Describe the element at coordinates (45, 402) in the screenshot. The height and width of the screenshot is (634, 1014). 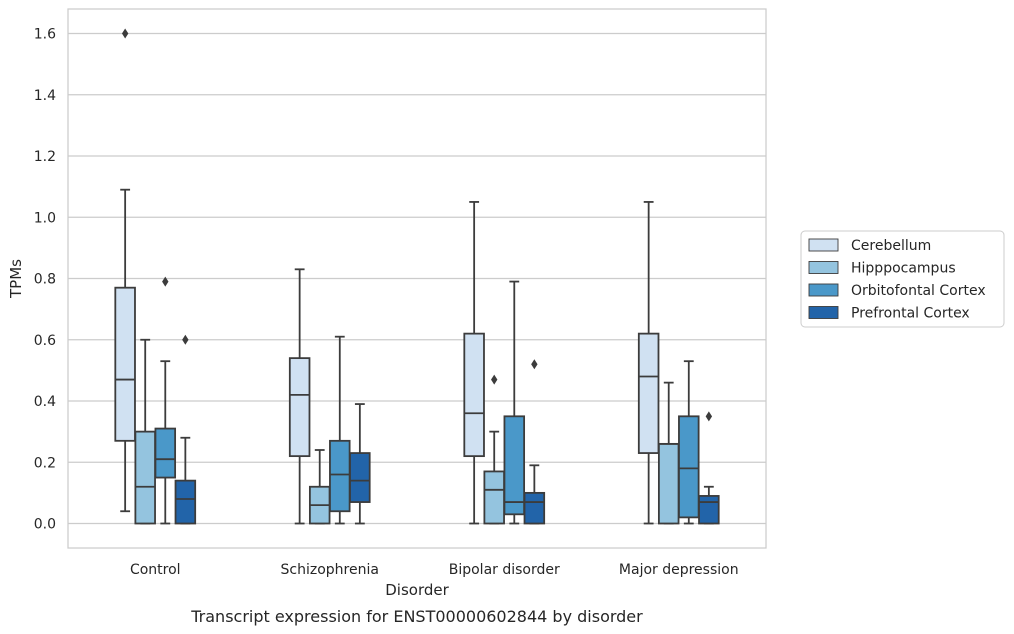
I see `y-tick-label: 0.4` at that location.